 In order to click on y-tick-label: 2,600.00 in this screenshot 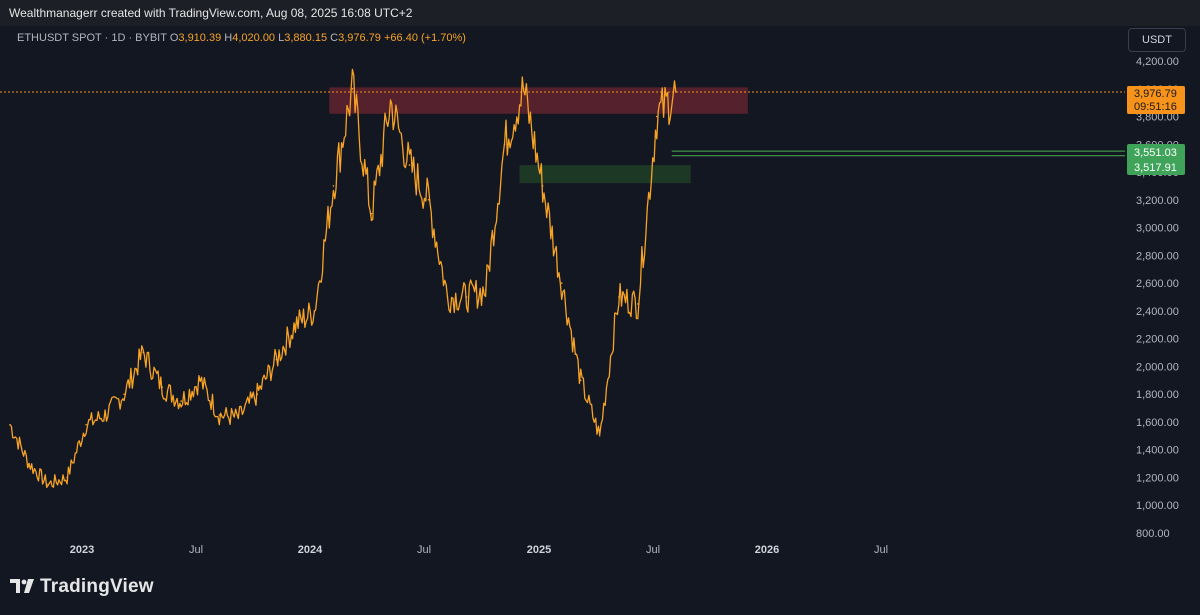, I will do `click(1157, 284)`.